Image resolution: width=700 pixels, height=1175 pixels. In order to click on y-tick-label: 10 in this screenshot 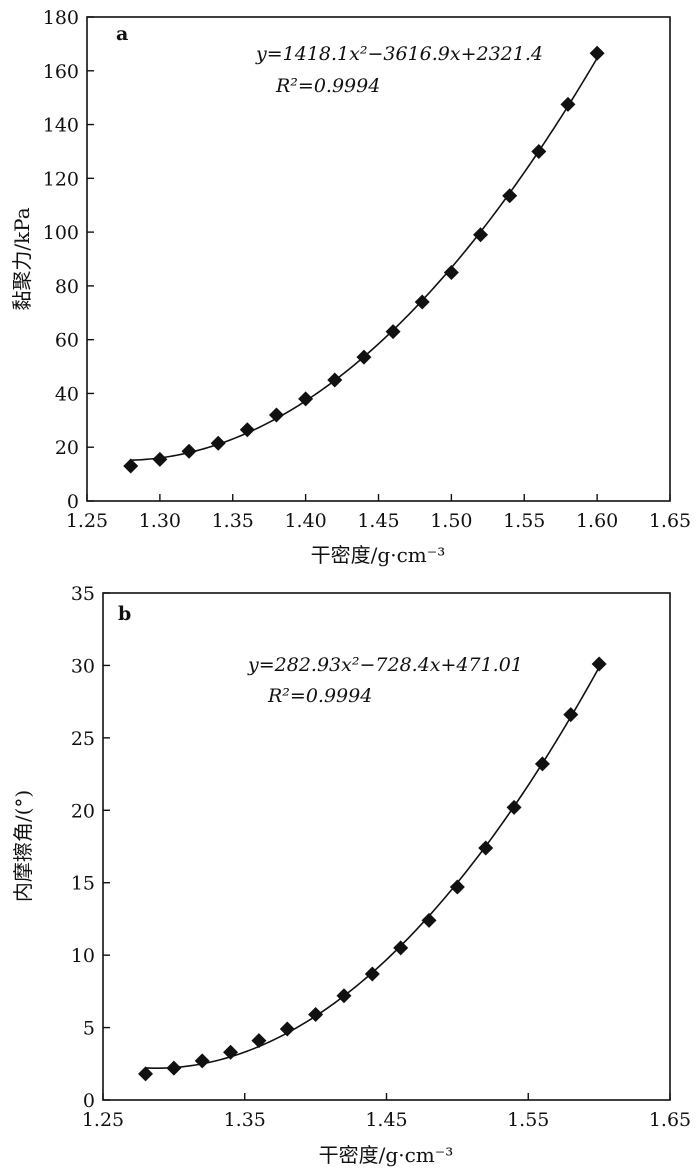, I will do `click(83, 956)`.